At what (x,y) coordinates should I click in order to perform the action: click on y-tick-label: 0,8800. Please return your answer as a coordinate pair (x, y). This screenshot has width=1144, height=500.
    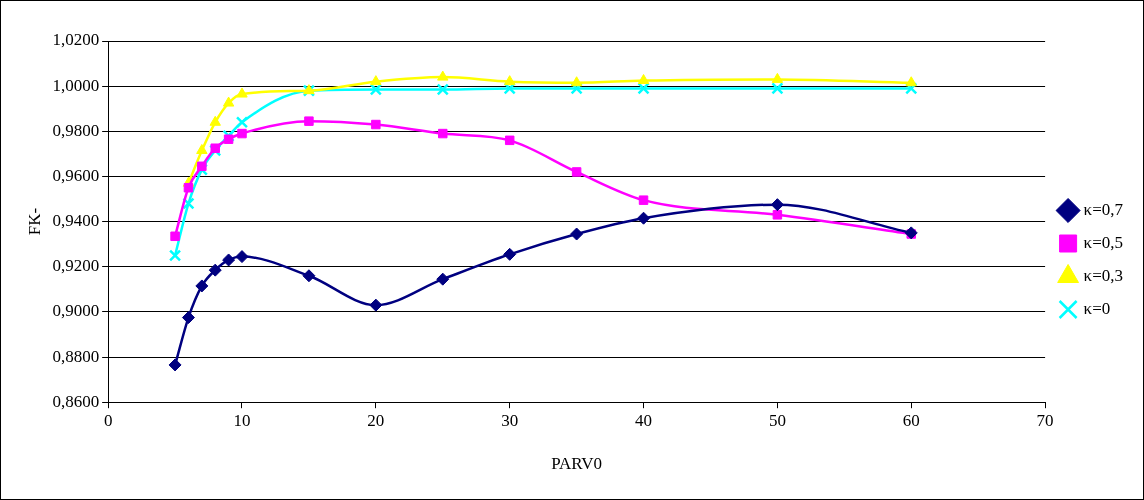
    Looking at the image, I should click on (76, 356).